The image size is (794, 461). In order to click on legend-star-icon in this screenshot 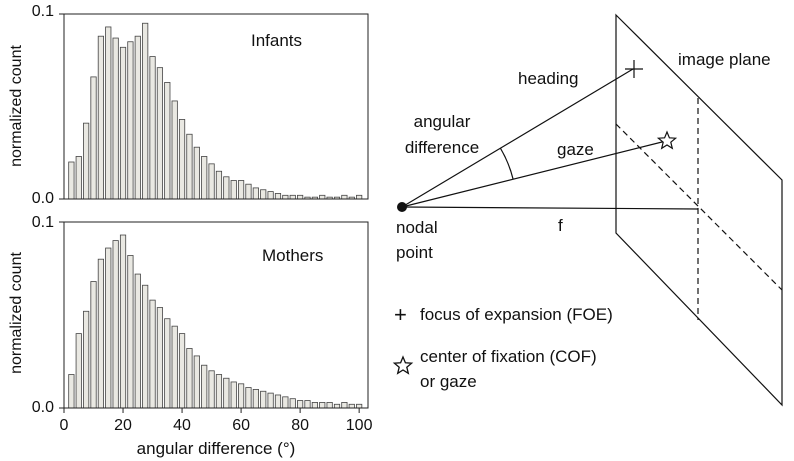, I will do `click(403, 365)`.